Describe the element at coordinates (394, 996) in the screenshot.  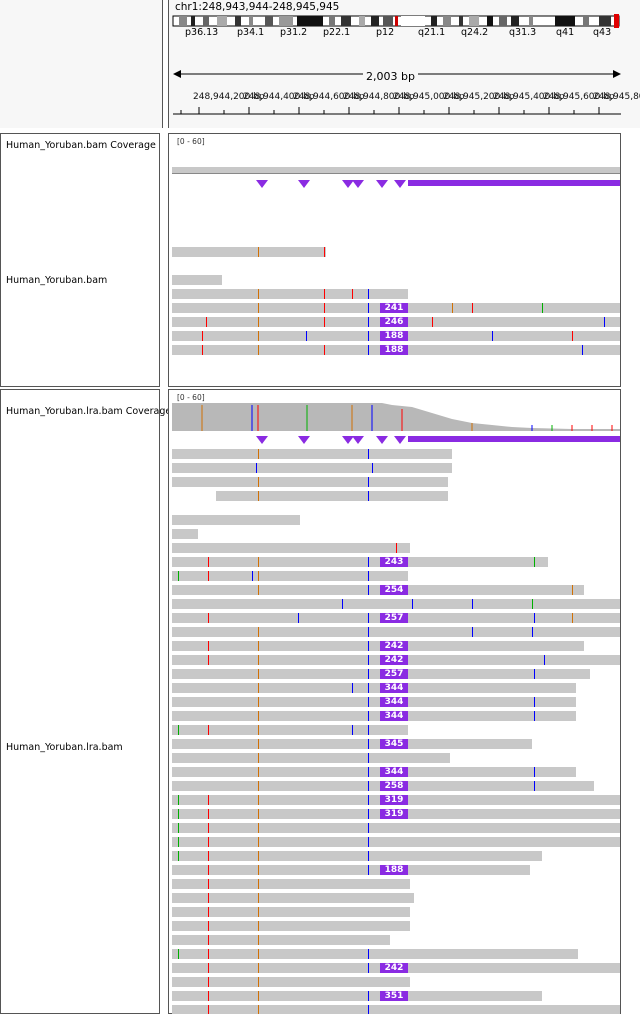
I see `insertion-label: 351` at that location.